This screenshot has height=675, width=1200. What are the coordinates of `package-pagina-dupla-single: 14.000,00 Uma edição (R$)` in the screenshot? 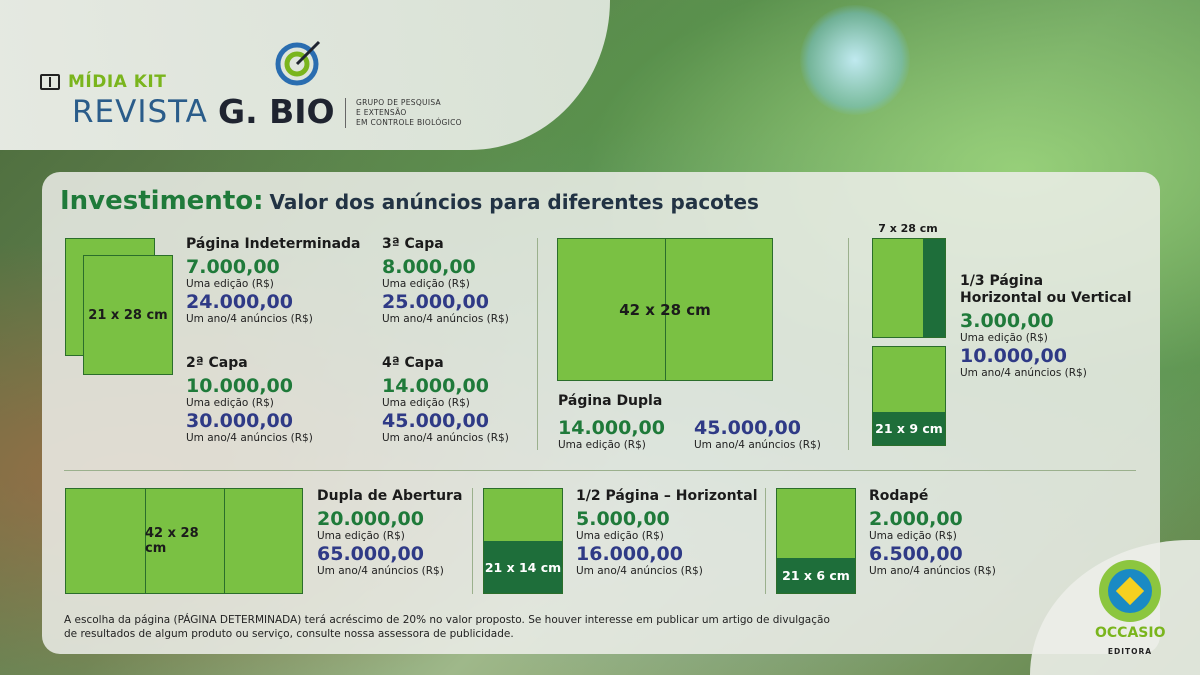 It's located at (611, 433).